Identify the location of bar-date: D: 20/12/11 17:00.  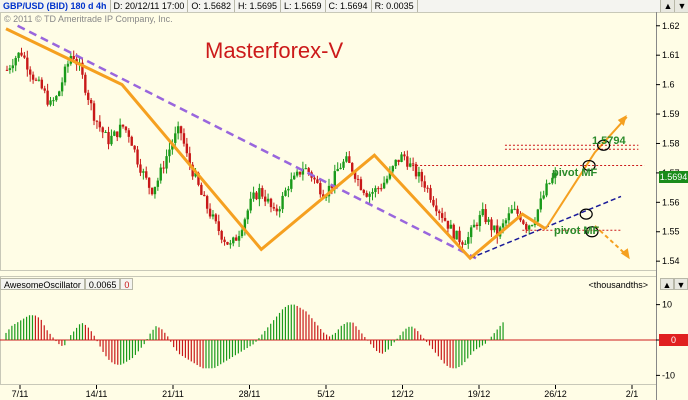
(150, 6).